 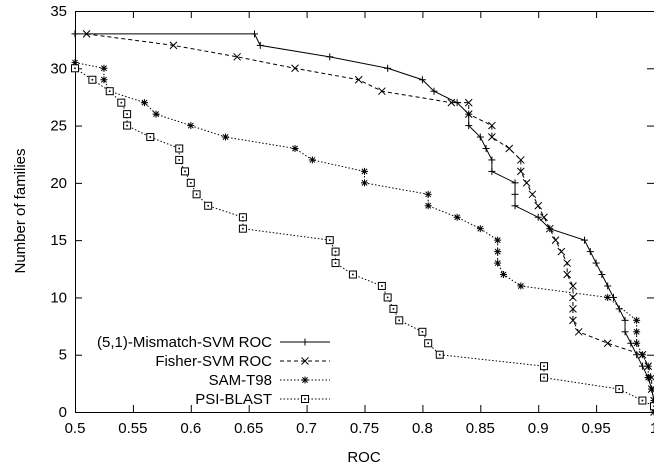 What do you see at coordinates (58, 68) in the screenshot?
I see `y-tick-label: 30` at bounding box center [58, 68].